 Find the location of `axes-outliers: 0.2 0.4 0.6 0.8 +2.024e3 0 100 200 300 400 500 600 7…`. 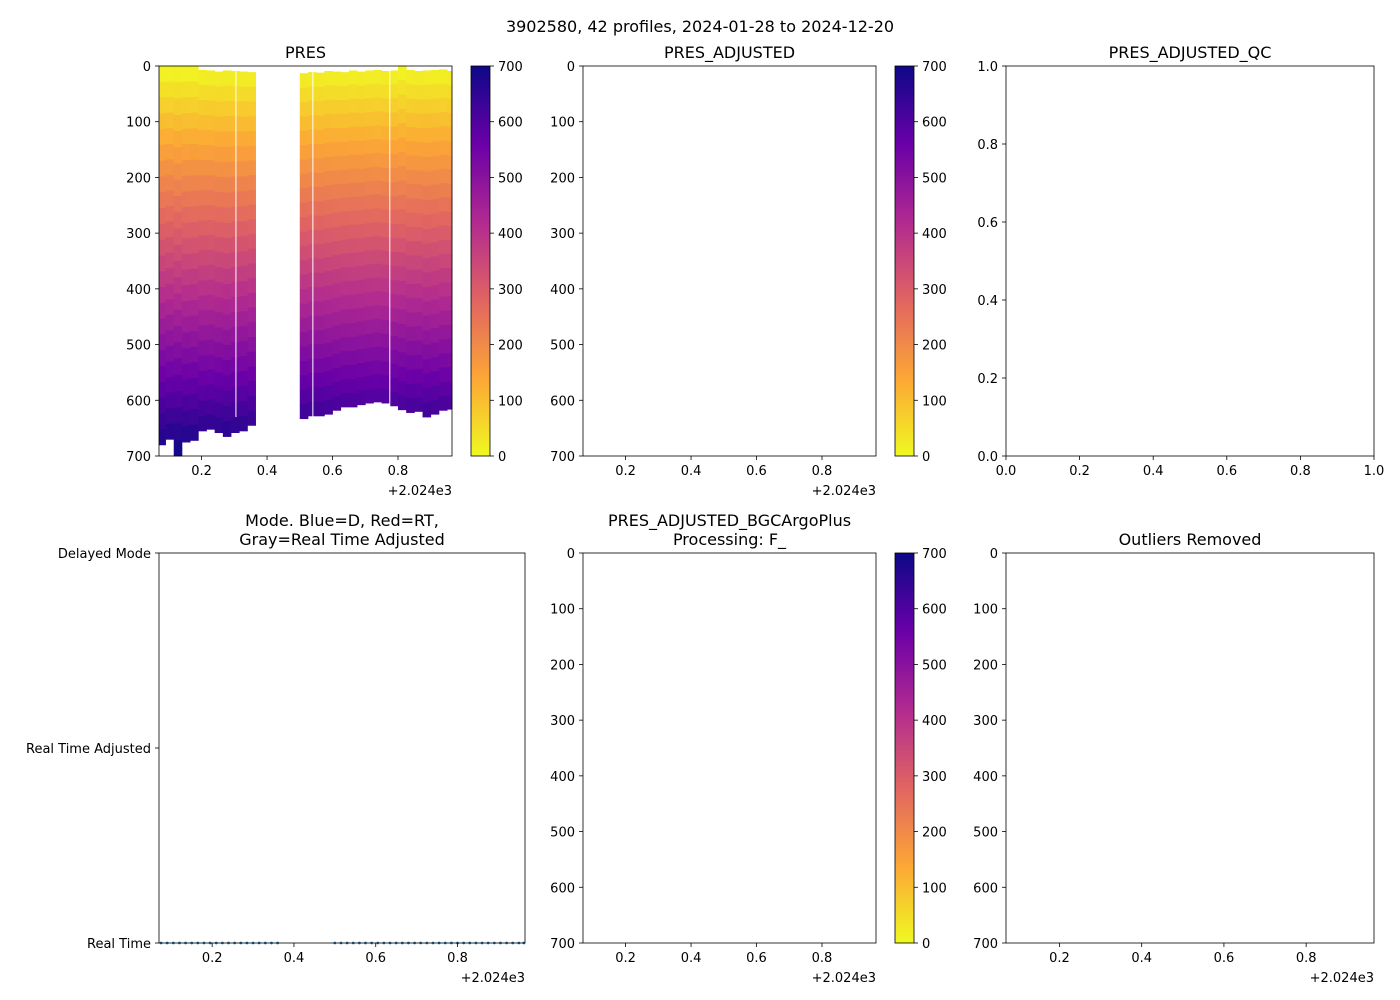

axes-outliers: 0.2 0.4 0.6 0.8 +2.024e3 0 100 200 300 400 500 600 7… is located at coordinates (1174, 758).